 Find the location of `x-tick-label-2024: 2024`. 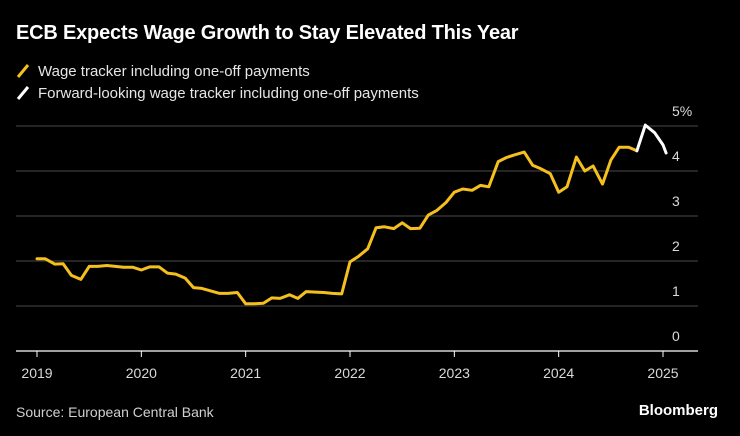

x-tick-label-2024: 2024 is located at coordinates (558, 373).